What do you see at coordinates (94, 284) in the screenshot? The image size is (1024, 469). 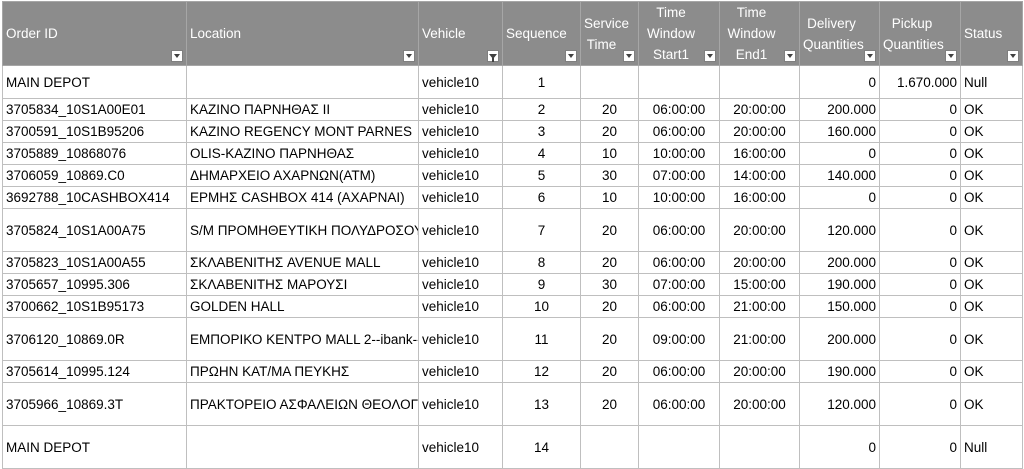 I see `cell-order-id: 3705657_10995.306` at bounding box center [94, 284].